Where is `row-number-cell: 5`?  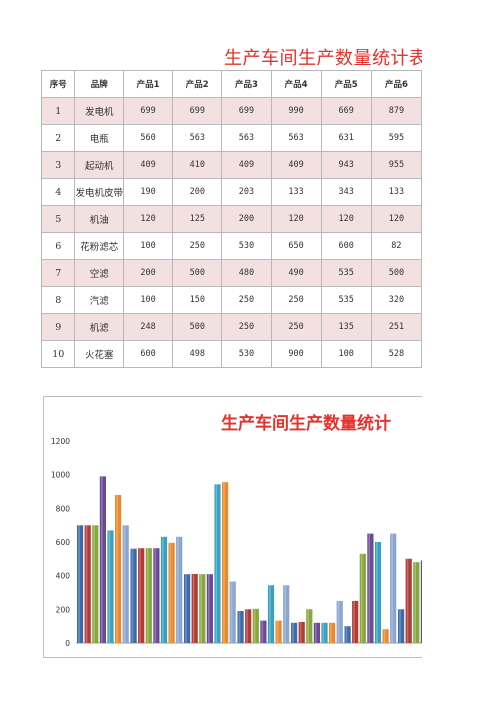 row-number-cell: 5 is located at coordinates (58, 219).